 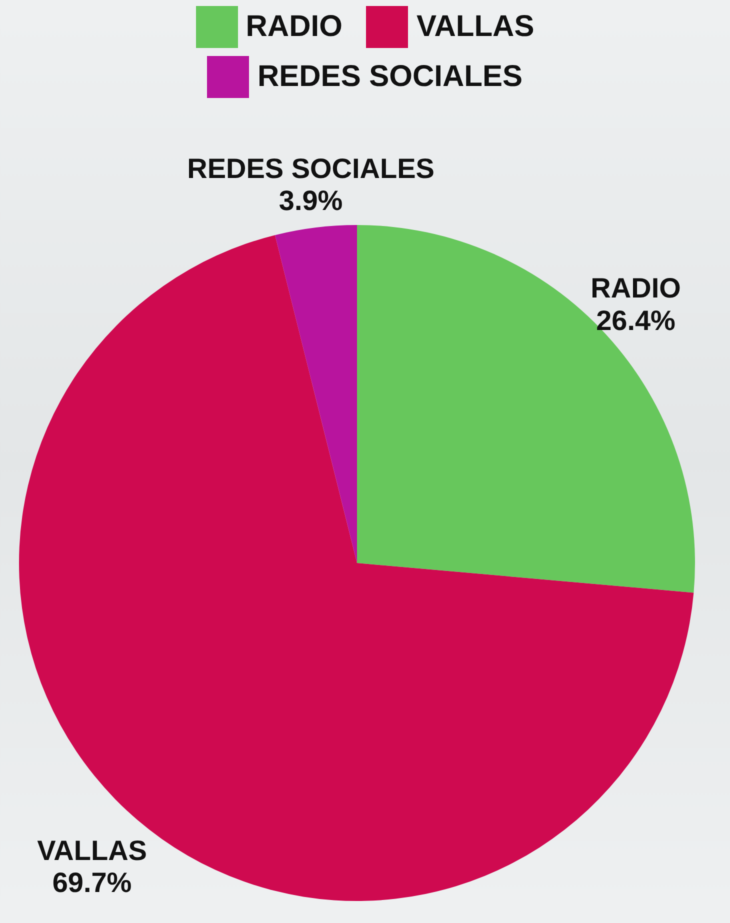 I want to click on slice-label: REDES SOCIALES, so click(x=310, y=168).